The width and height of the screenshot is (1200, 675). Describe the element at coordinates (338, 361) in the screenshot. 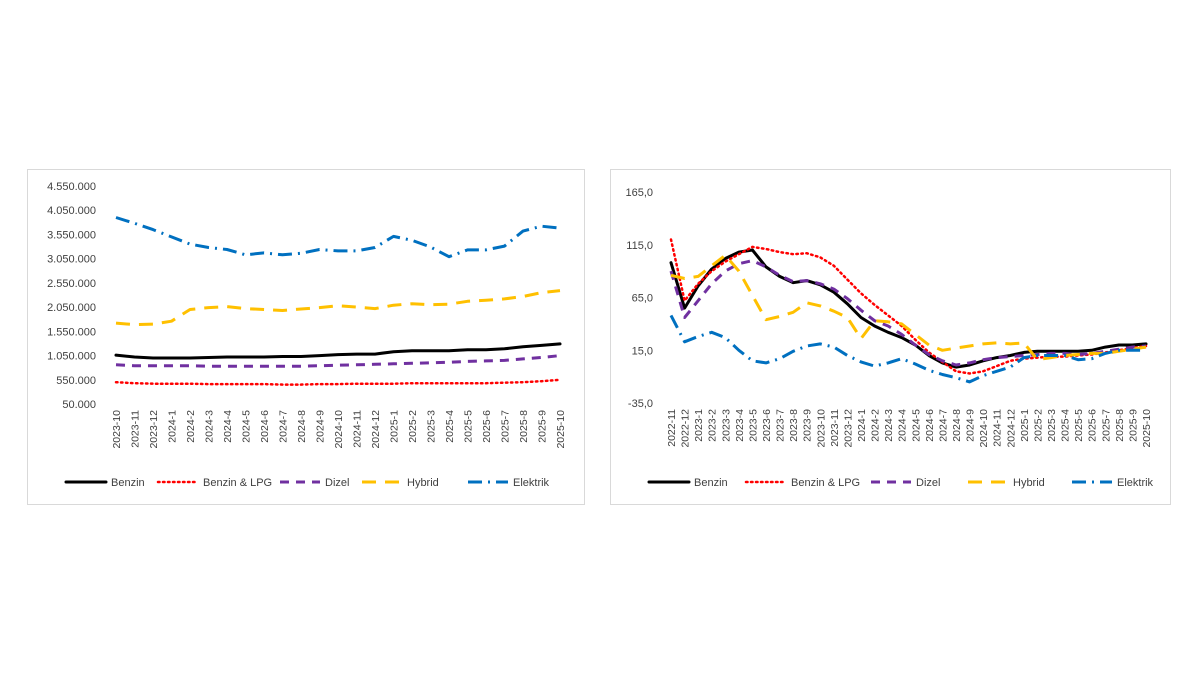

I see `left-series-dizel` at that location.